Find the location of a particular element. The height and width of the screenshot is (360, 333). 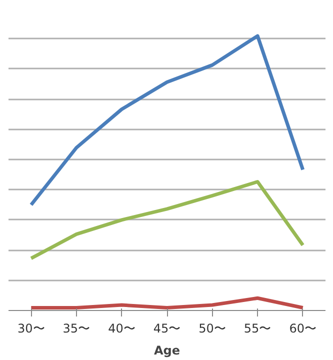

x-tick-label: 30〜 is located at coordinates (31, 329).